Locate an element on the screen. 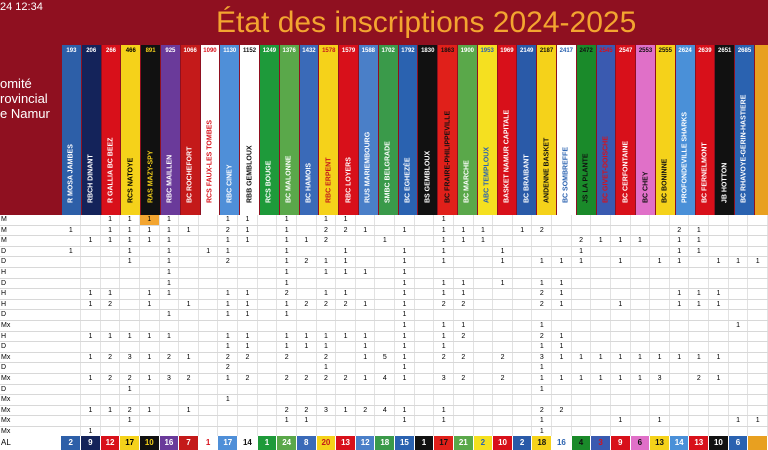  row-label: D is located at coordinates (4, 389).